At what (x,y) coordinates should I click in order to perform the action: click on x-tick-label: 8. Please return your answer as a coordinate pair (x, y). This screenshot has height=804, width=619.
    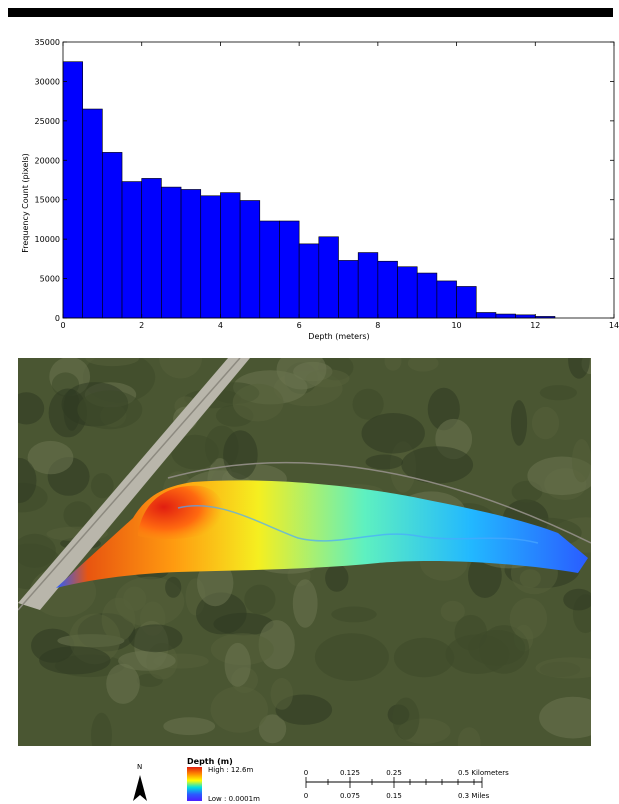
    Looking at the image, I should click on (377, 325).